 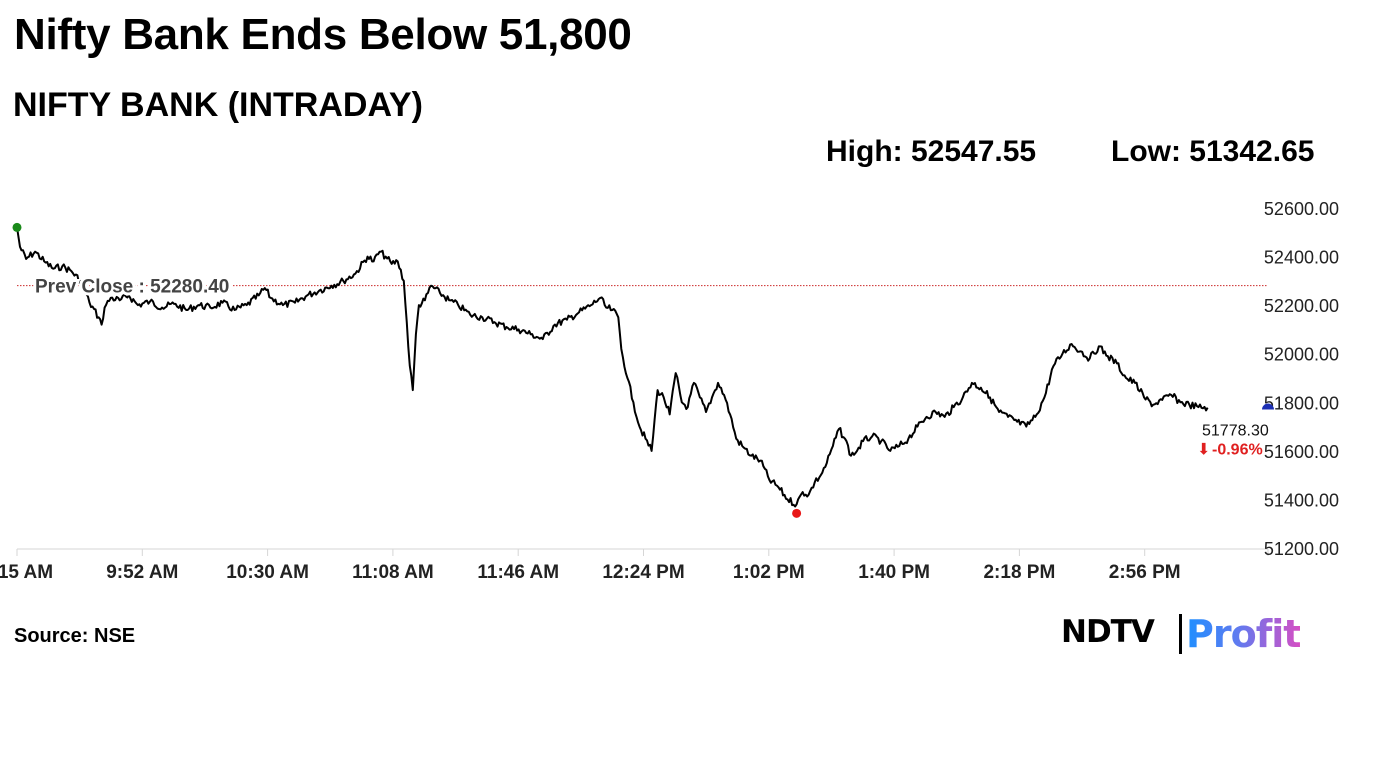 I want to click on low-value: Low: 51342.65, so click(x=1213, y=151).